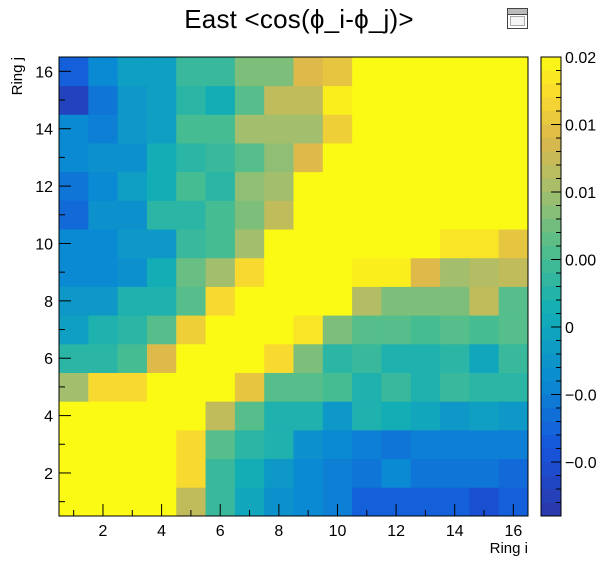 The height and width of the screenshot is (575, 598). What do you see at coordinates (278, 531) in the screenshot?
I see `x-tick-label: 8` at bounding box center [278, 531].